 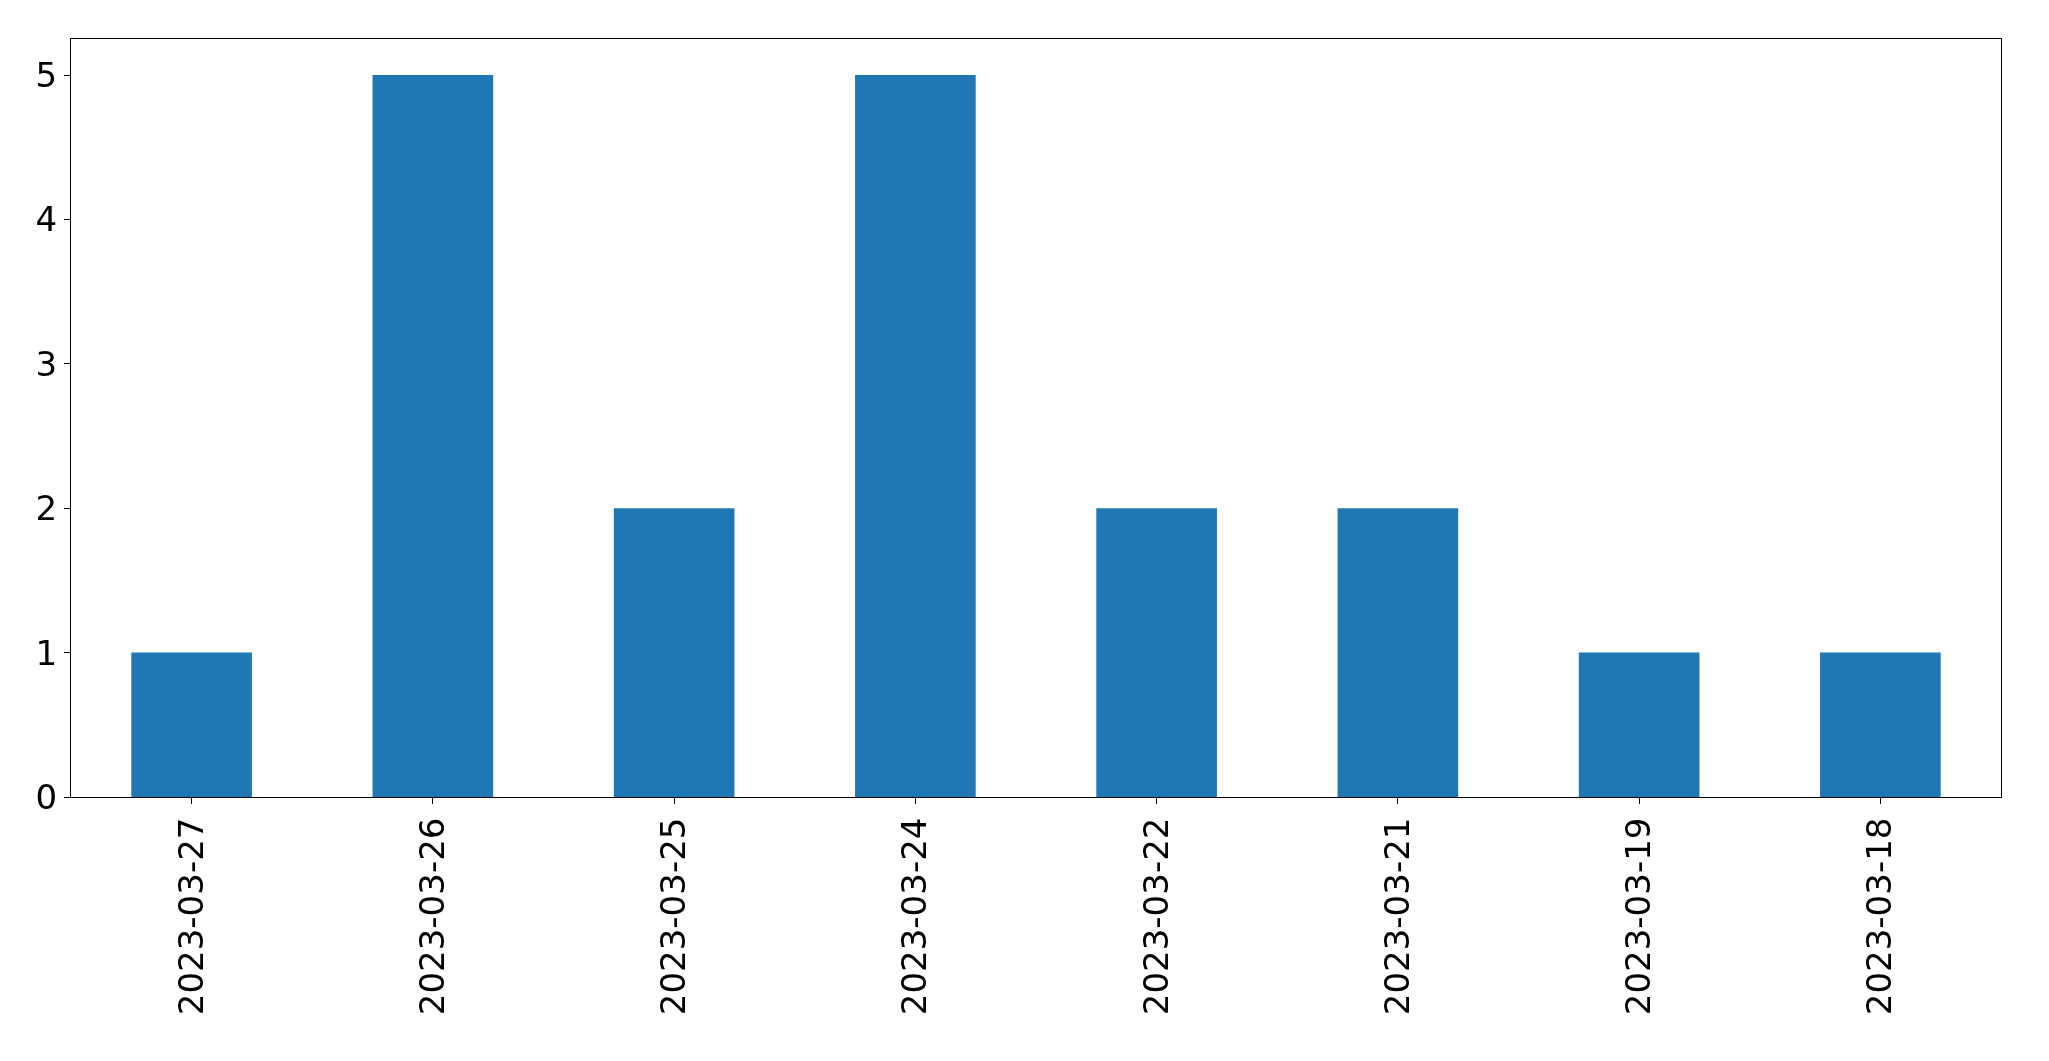 What do you see at coordinates (190, 916) in the screenshot?
I see `x-tick-label: 2023-03-27` at bounding box center [190, 916].